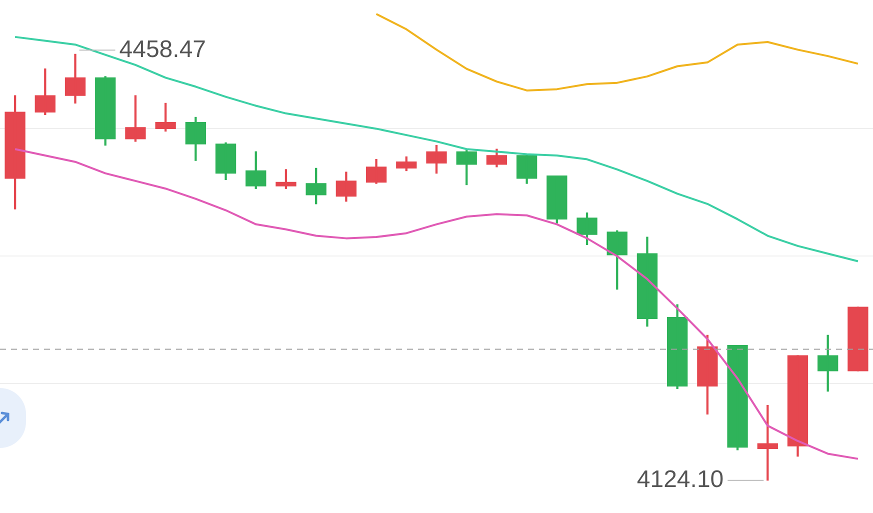 The width and height of the screenshot is (873, 513). I want to click on annotation: 4124.10, so click(680, 479).